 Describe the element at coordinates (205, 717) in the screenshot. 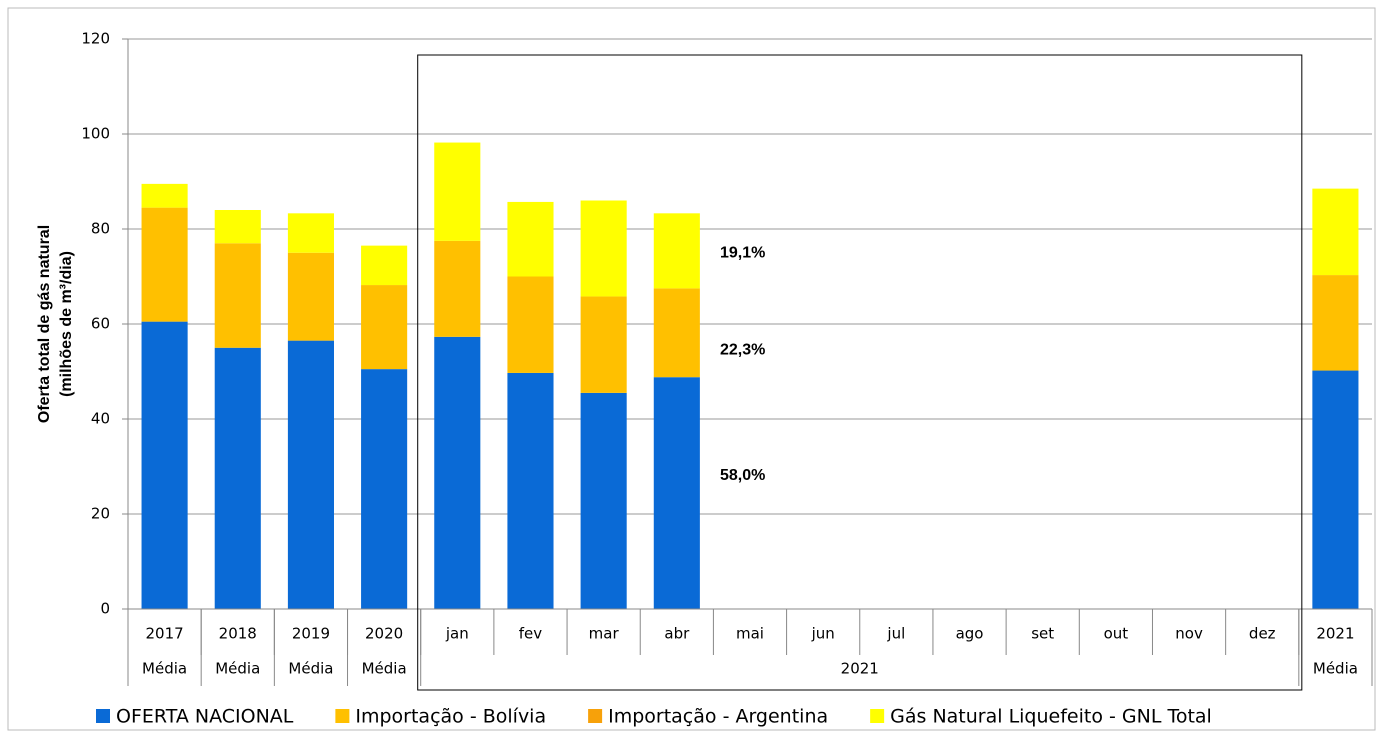

I see `legend-label: OFERTA NACIONAL` at that location.